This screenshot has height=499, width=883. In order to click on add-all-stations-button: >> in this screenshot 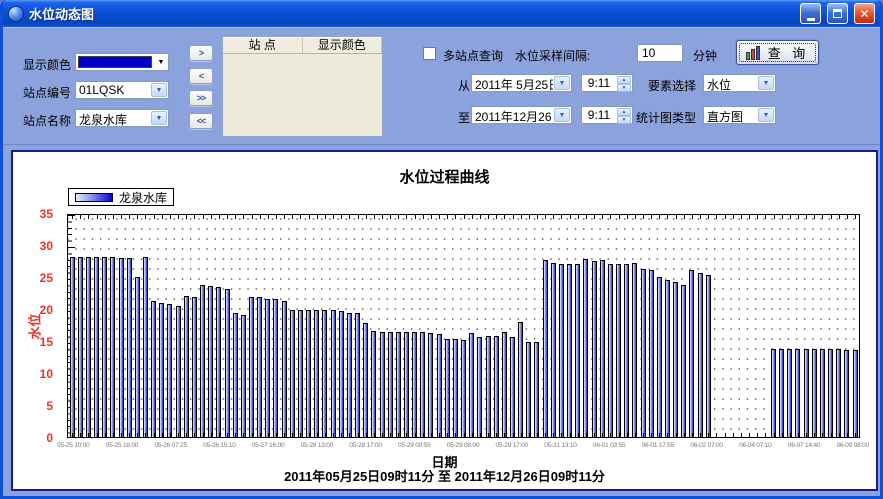, I will do `click(201, 98)`.